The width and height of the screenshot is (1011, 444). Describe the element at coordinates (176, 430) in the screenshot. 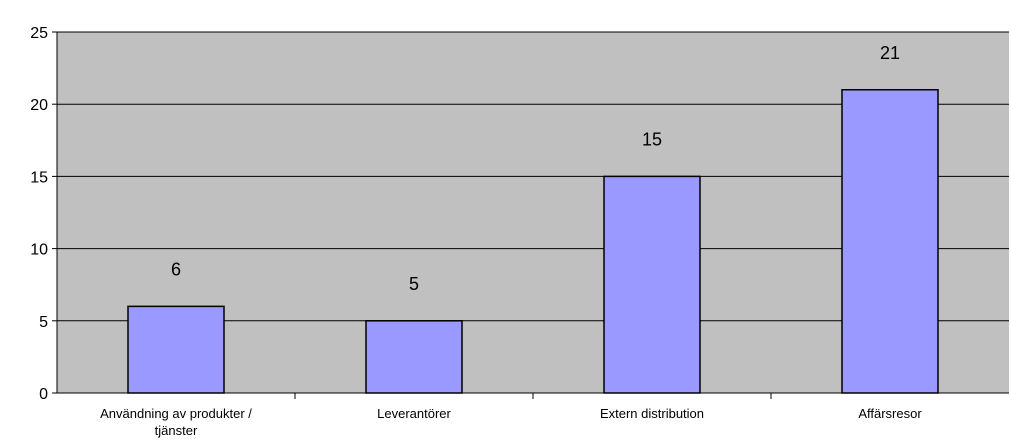

I see `x-category-label: tjänster` at that location.